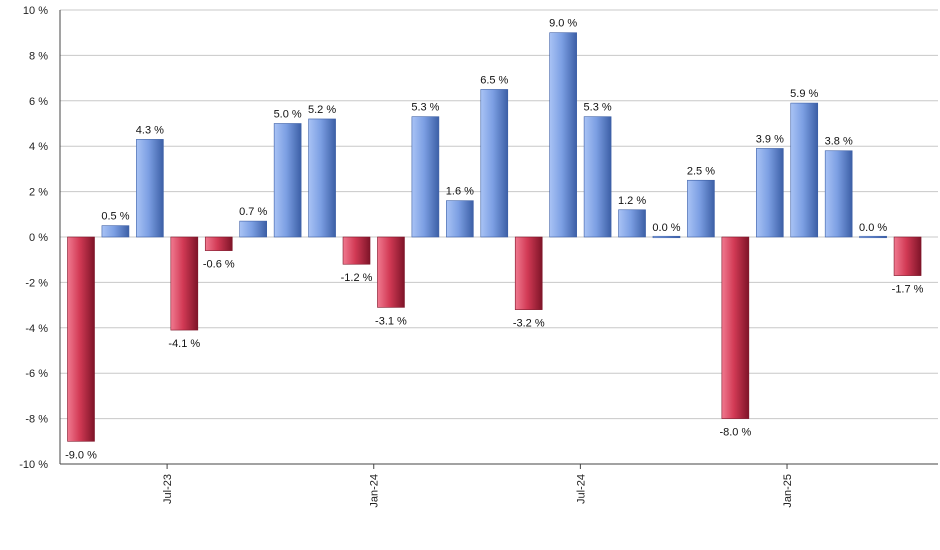 The image size is (940, 550). What do you see at coordinates (38, 193) in the screenshot?
I see `y-tick-label: 2 %` at bounding box center [38, 193].